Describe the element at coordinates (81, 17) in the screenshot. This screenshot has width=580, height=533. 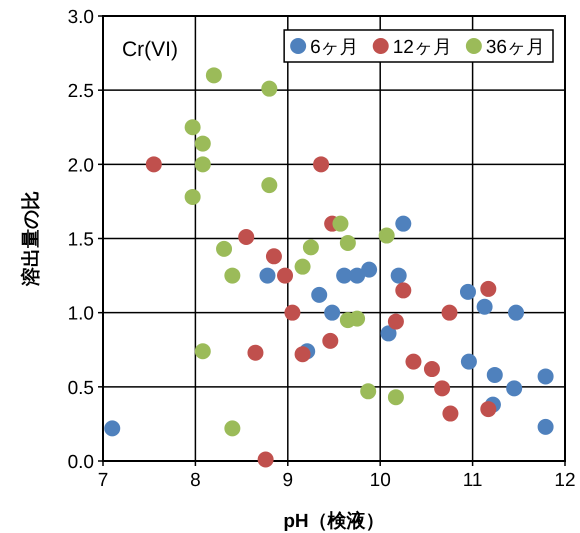
I see `y-tick-label: 3.0` at that location.